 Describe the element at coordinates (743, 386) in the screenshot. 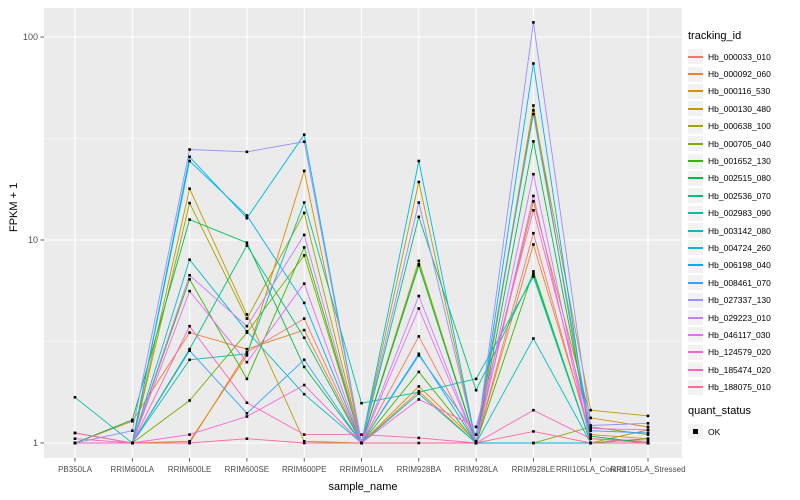

I see `legend-item-Hb_188075_010: Hb_188075_010` at that location.